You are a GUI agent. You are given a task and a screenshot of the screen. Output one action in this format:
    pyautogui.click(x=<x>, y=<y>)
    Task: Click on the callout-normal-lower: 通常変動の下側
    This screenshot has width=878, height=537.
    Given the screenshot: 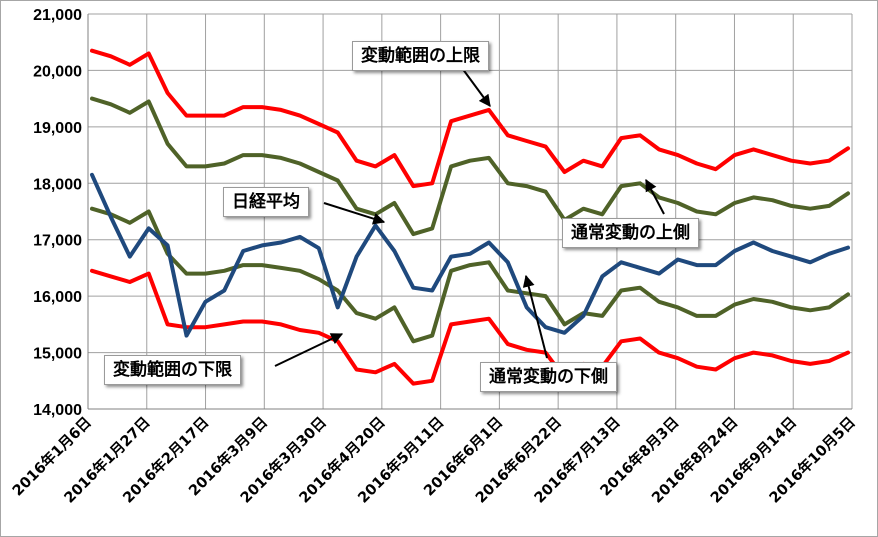 What is the action you would take?
    pyautogui.click(x=548, y=377)
    